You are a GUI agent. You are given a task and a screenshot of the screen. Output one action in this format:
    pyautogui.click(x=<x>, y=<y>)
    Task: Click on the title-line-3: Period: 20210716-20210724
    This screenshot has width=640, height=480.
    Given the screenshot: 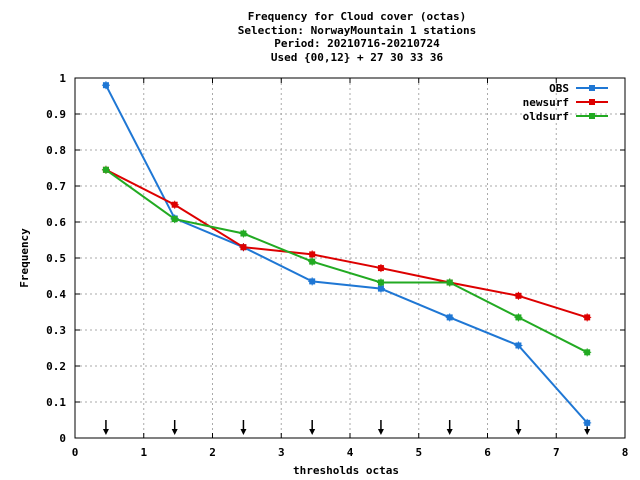 What is the action you would take?
    pyautogui.click(x=357, y=43)
    